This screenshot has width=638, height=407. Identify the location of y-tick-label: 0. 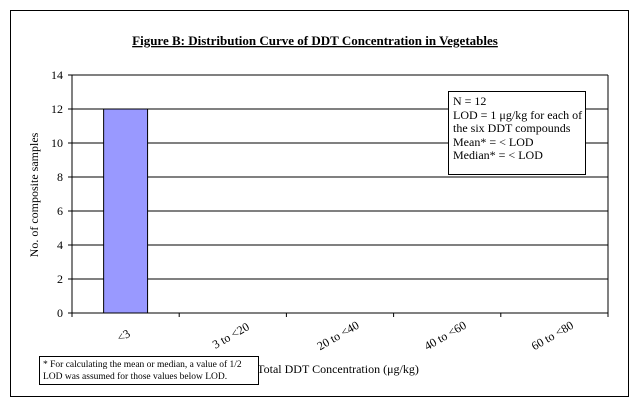
(60, 313).